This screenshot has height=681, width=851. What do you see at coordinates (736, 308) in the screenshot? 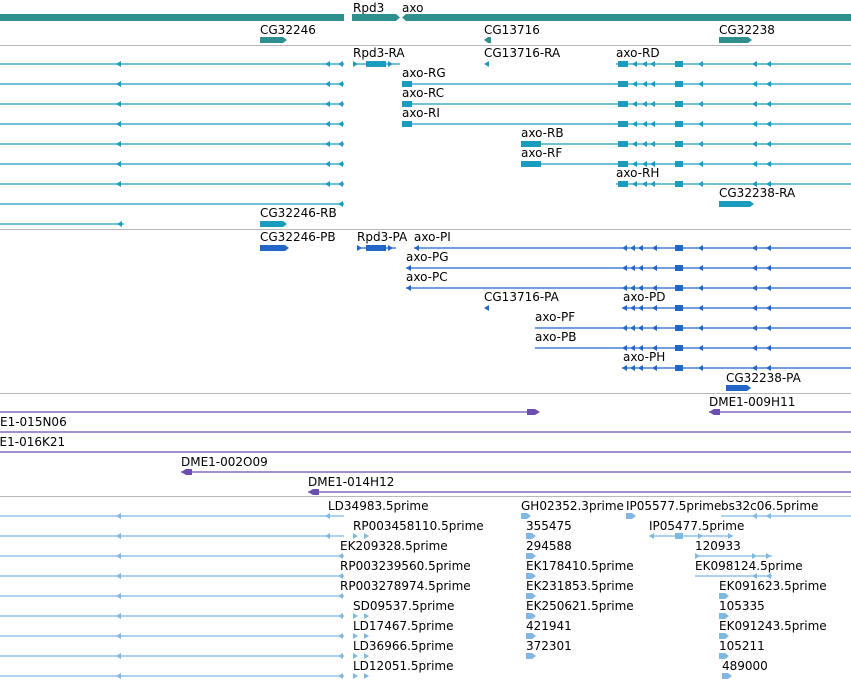
I see `protein-axo-pd` at bounding box center [736, 308].